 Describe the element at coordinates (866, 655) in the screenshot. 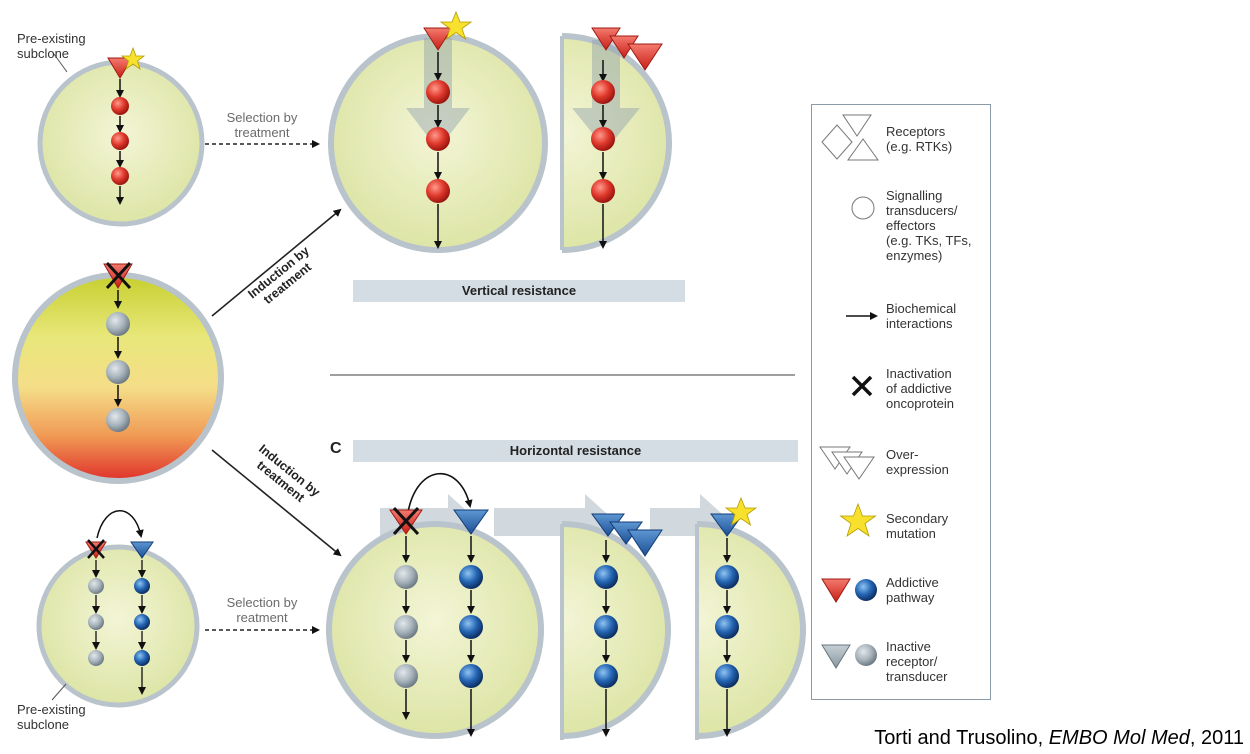

I see `inactive-node-icon` at that location.